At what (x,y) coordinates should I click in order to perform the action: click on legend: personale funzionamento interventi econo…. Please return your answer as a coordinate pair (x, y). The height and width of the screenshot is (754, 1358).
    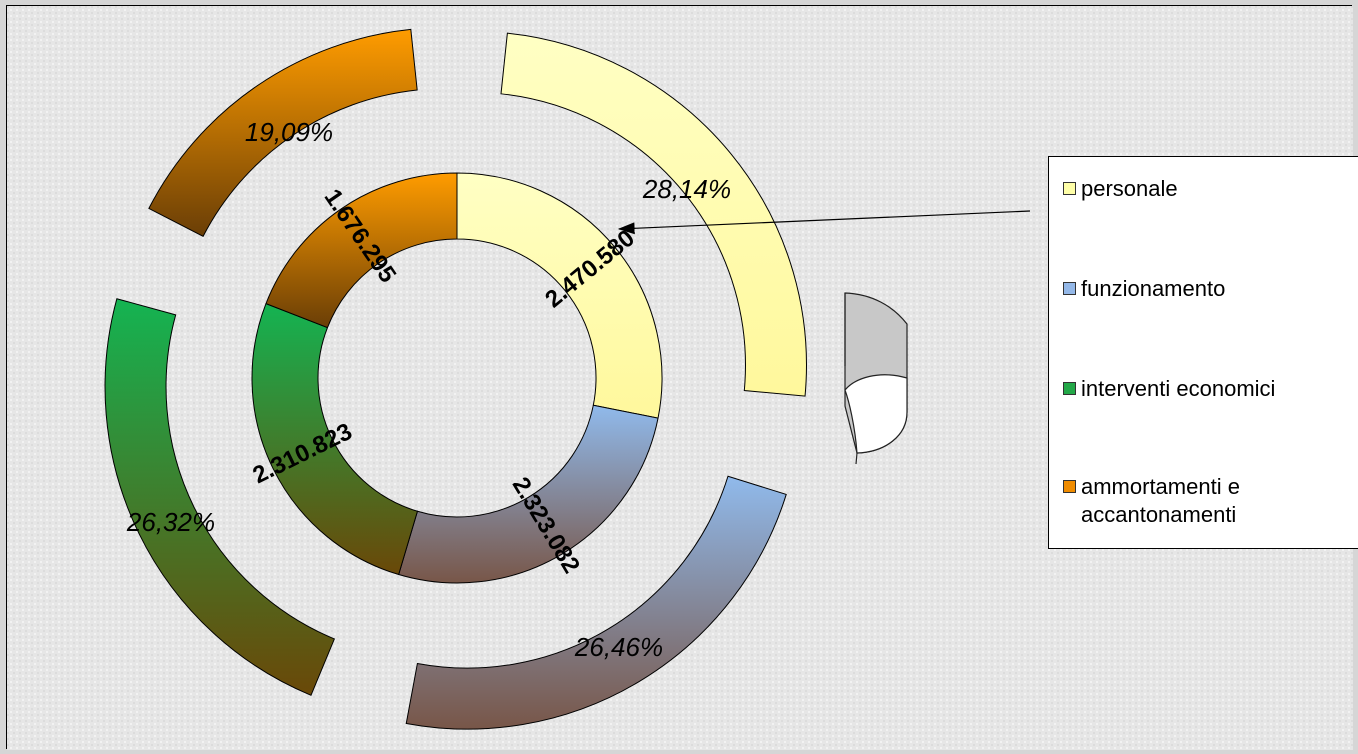
    Looking at the image, I should click on (1203, 352).